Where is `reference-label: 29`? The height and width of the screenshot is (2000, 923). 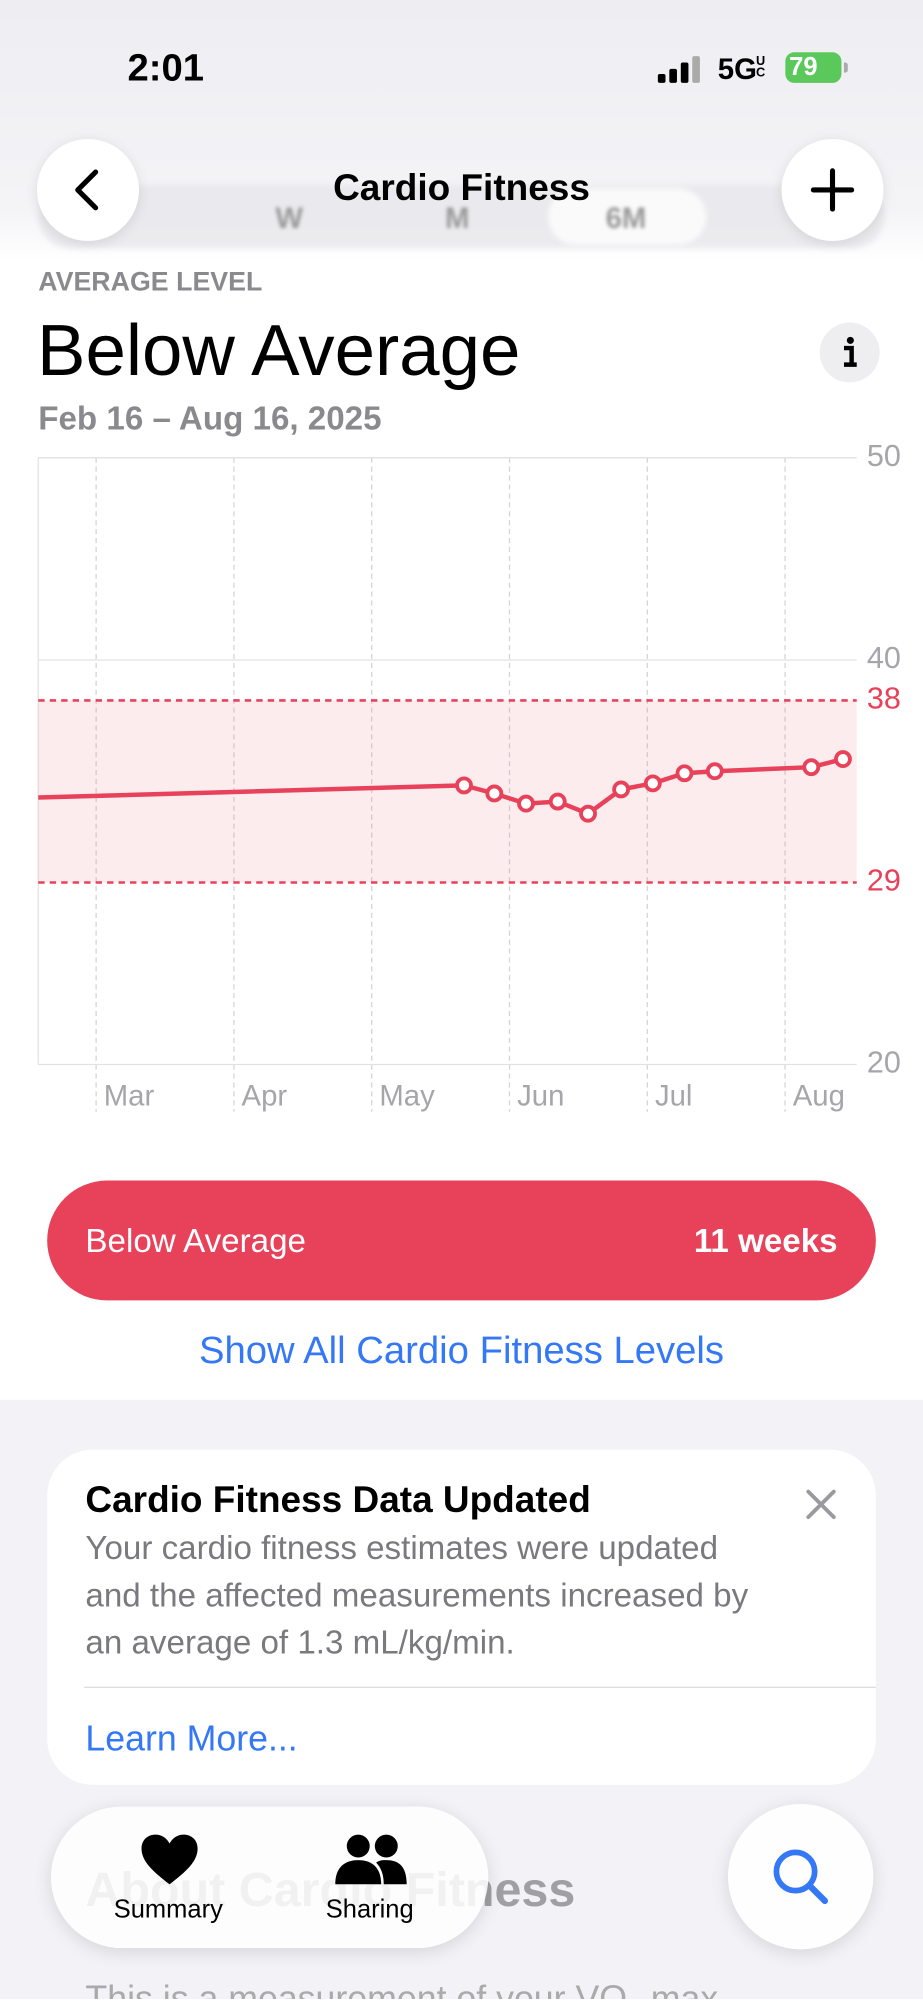 reference-label: 29 is located at coordinates (884, 881).